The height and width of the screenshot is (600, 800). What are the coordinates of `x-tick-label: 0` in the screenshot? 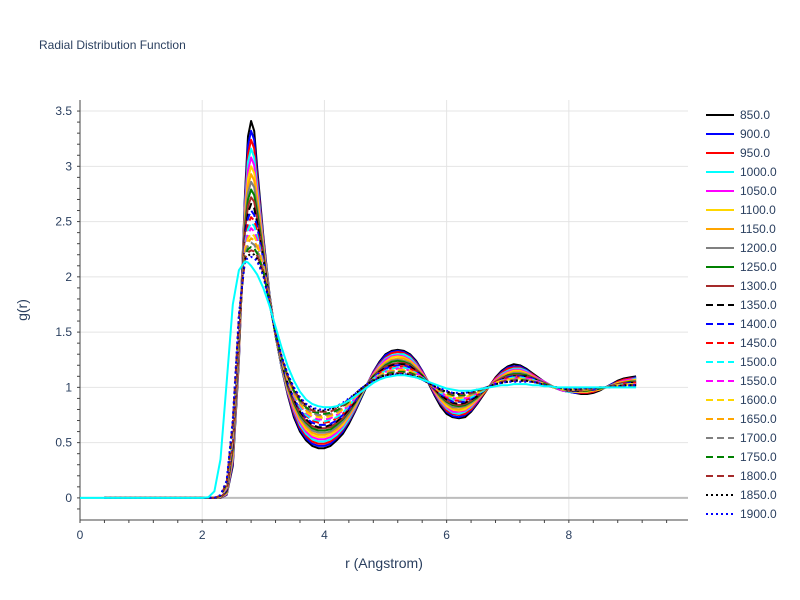 It's located at (80, 535).